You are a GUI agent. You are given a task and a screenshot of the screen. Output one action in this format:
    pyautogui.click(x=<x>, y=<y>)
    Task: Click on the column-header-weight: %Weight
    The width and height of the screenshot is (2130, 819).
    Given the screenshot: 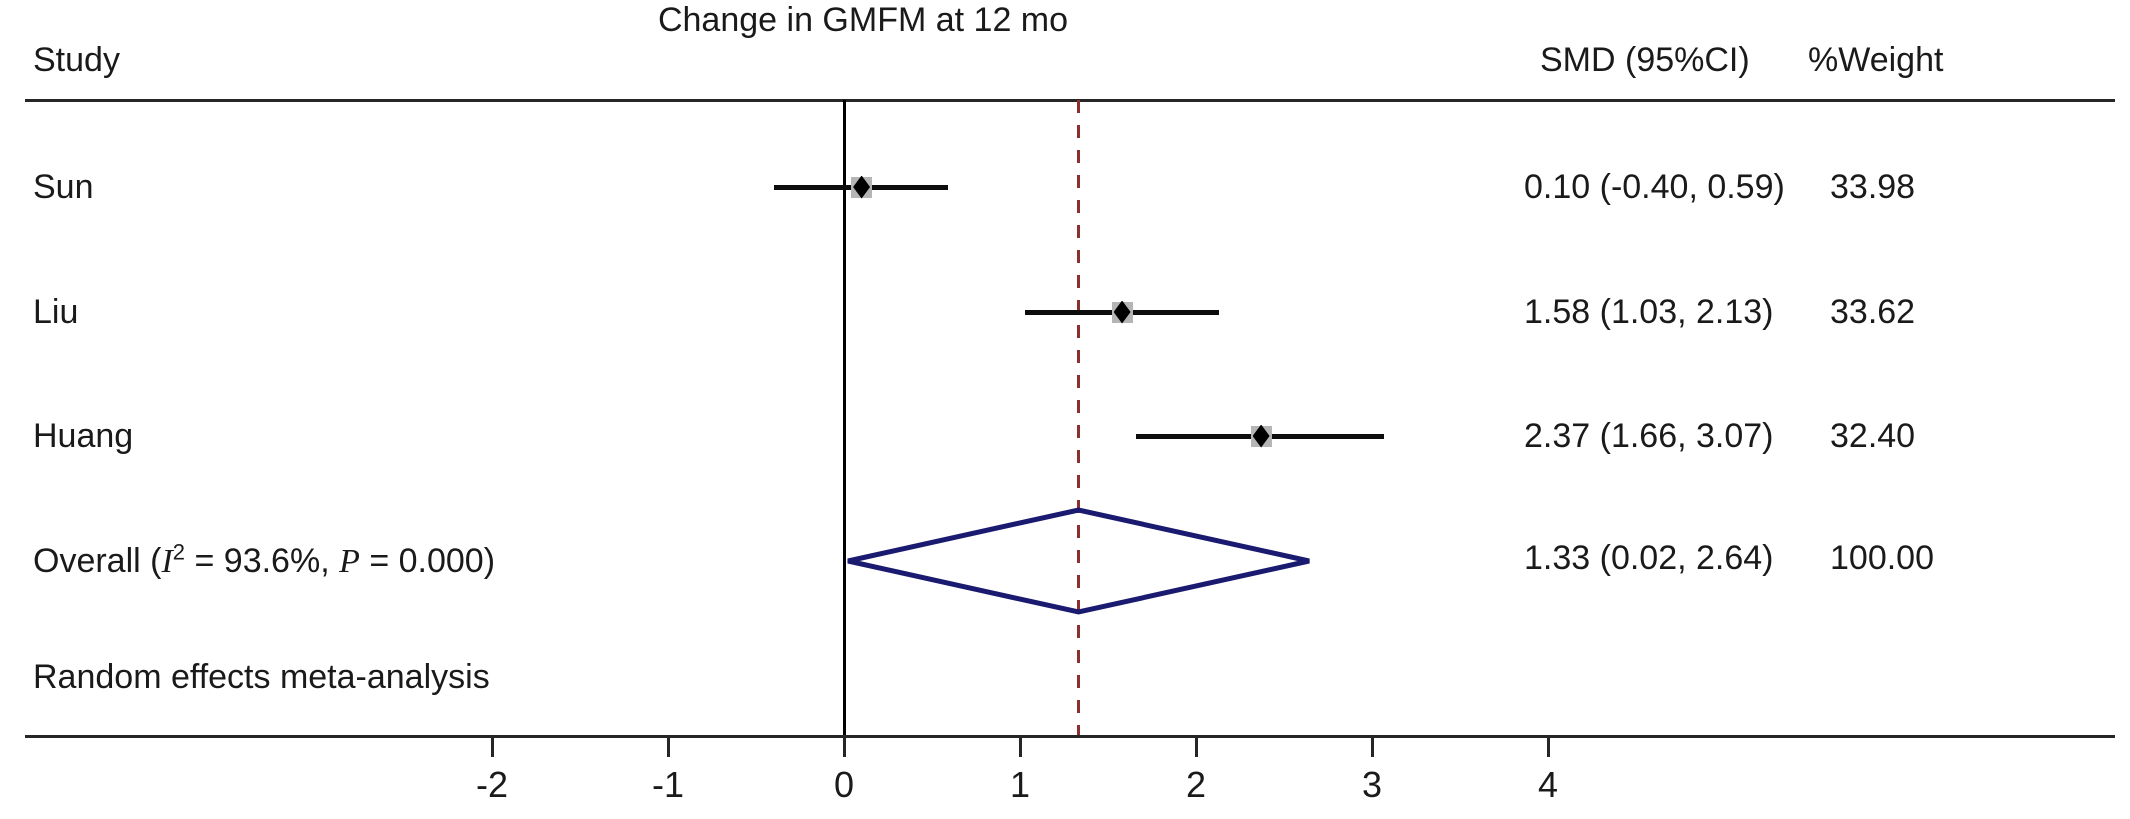 What is the action you would take?
    pyautogui.click(x=1876, y=60)
    